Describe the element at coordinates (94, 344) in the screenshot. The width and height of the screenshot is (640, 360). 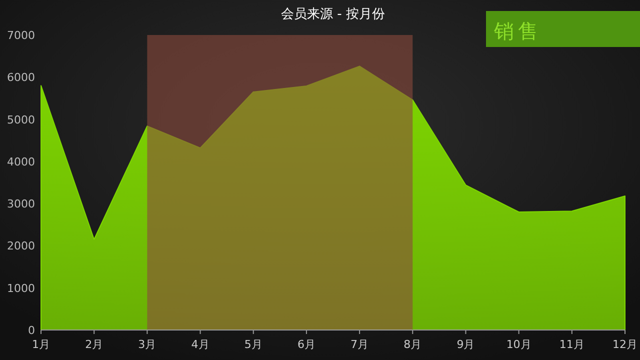
I see `x-tick-label: 2月` at that location.